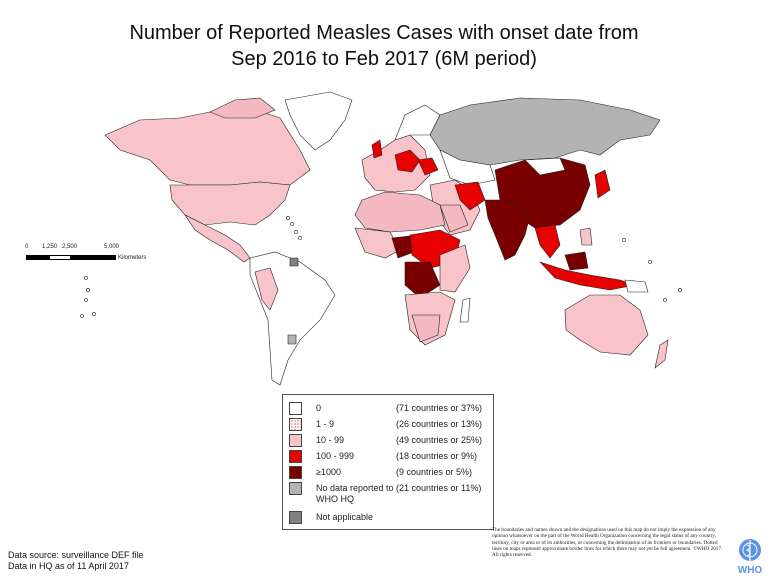 The height and width of the screenshot is (581, 768). Describe the element at coordinates (407, 161) in the screenshot. I see `region-europe-red` at that location.